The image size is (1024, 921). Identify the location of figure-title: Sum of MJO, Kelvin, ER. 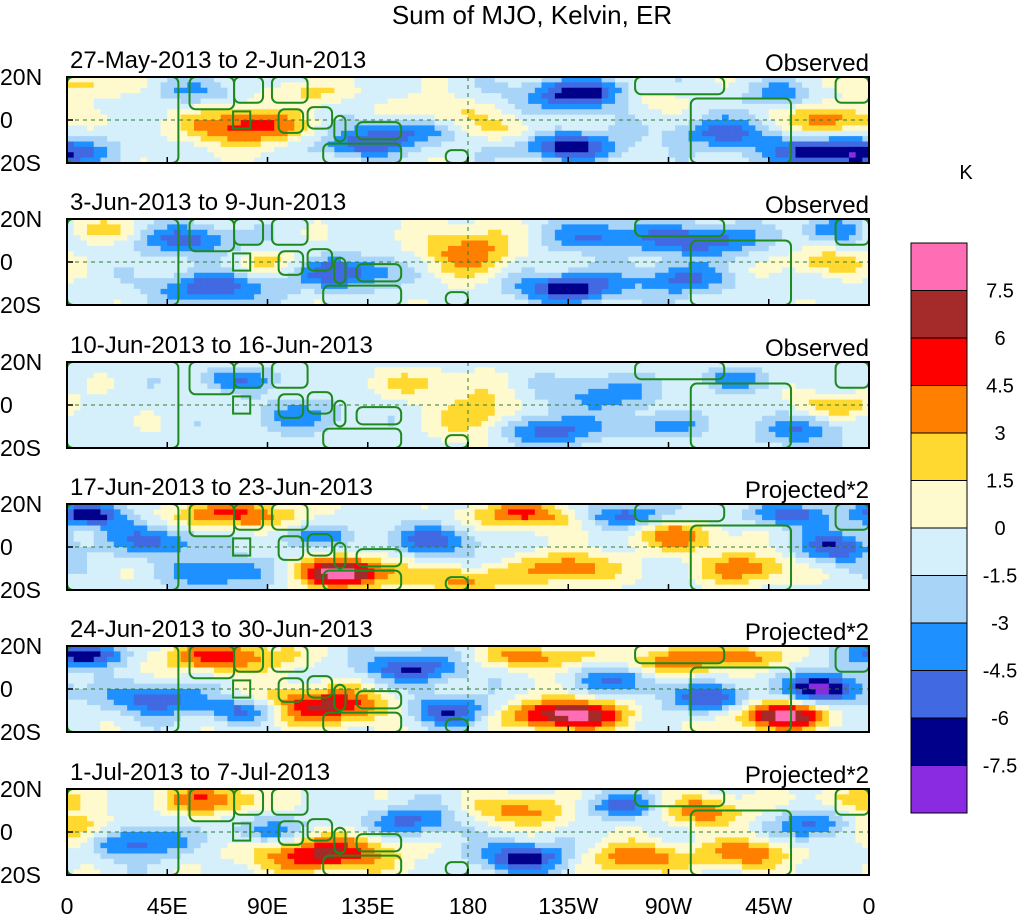
(532, 15).